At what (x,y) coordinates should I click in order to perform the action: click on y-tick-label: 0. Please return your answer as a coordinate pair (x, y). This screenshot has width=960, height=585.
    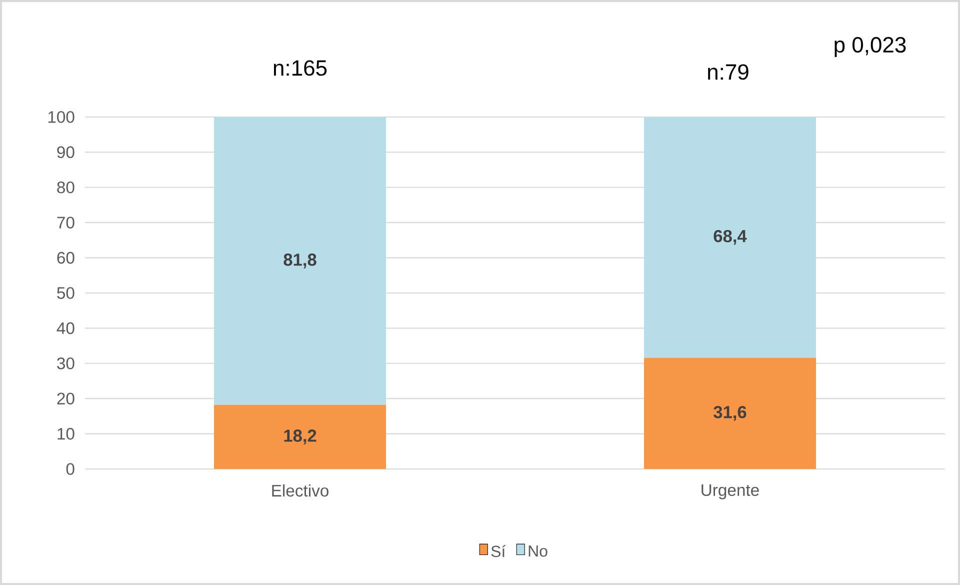
    Looking at the image, I should click on (70, 469).